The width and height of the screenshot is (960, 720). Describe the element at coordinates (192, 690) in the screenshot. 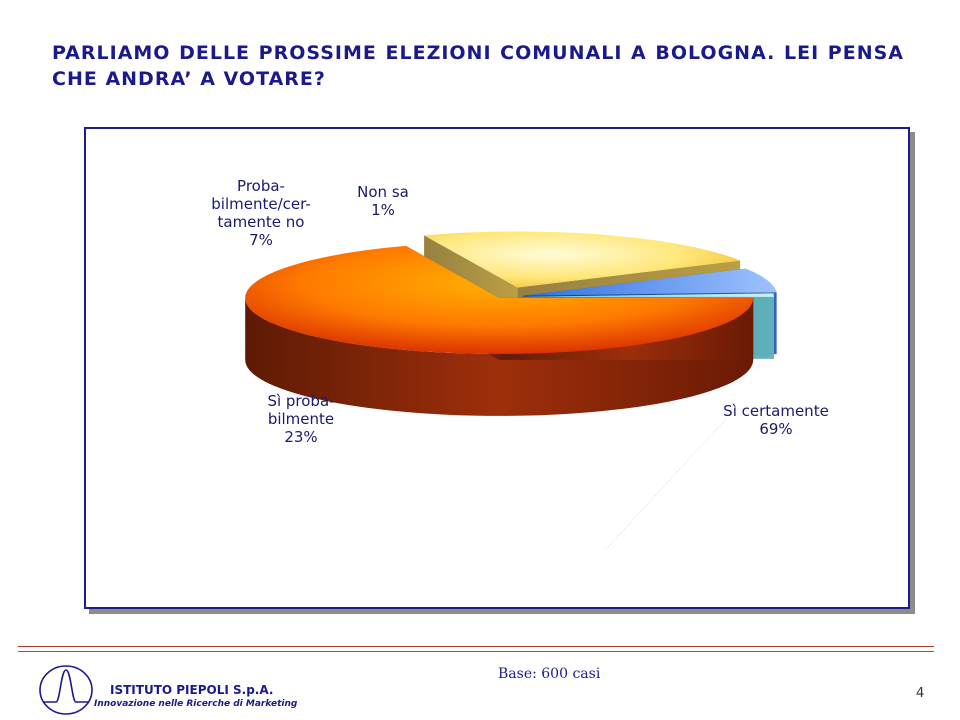

I see `company-name: ISTITUTO PIEPOLI S.p.A.` at that location.